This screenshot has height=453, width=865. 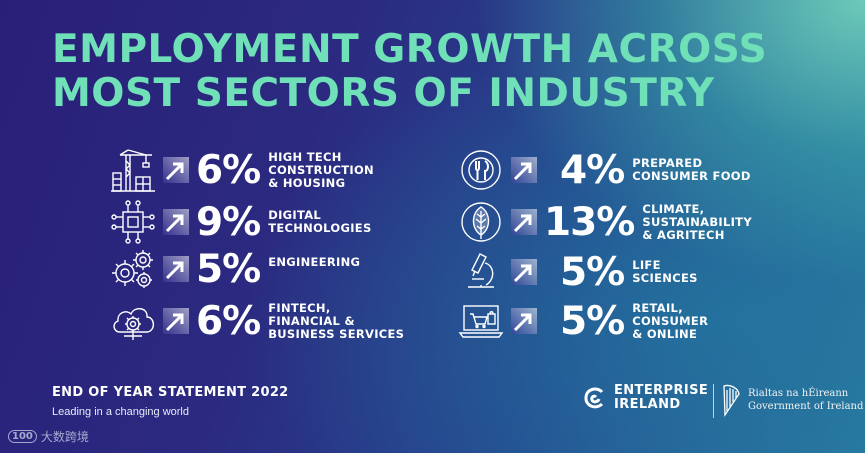 I want to click on sector-label: HIGH TECH CONSTRUCTION & HOUSING, so click(x=321, y=169).